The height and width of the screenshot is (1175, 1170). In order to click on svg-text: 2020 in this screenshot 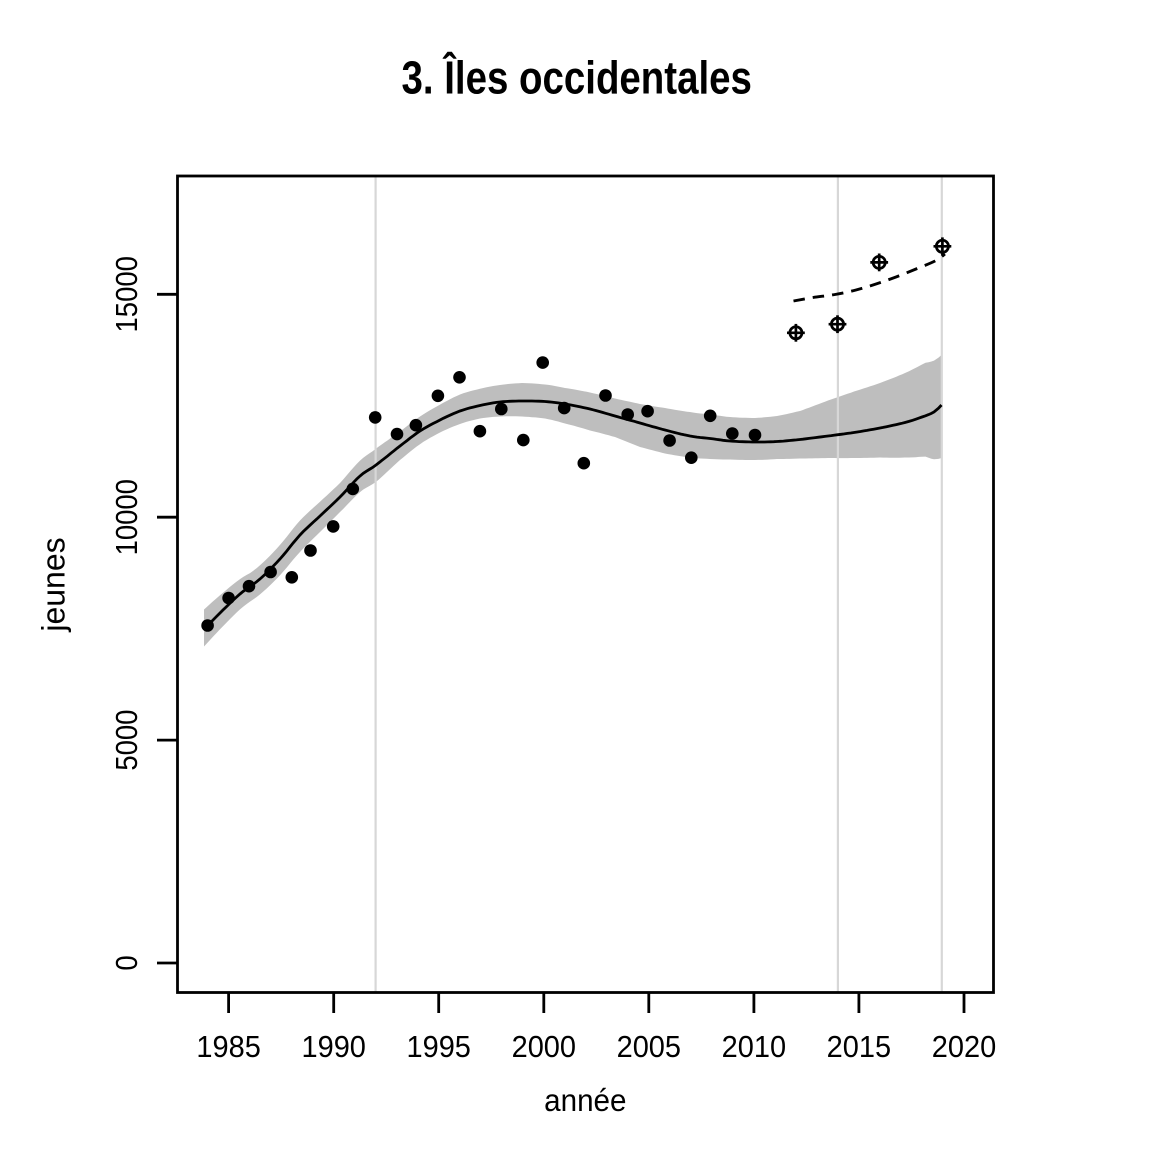, I will do `click(964, 1047)`.